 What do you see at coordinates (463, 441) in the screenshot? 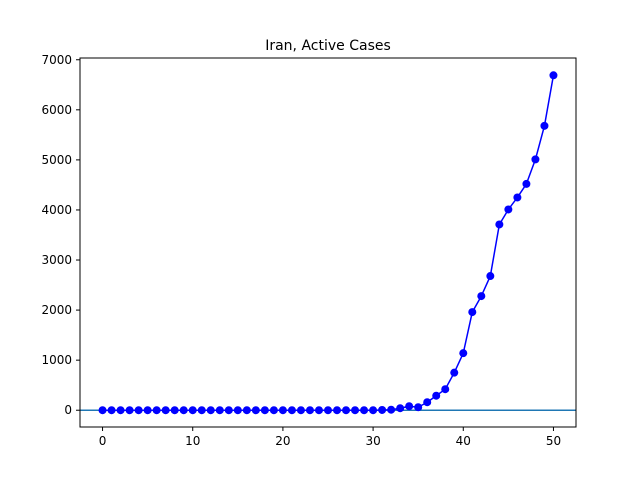
I see `x-tick-label: 40` at bounding box center [463, 441].